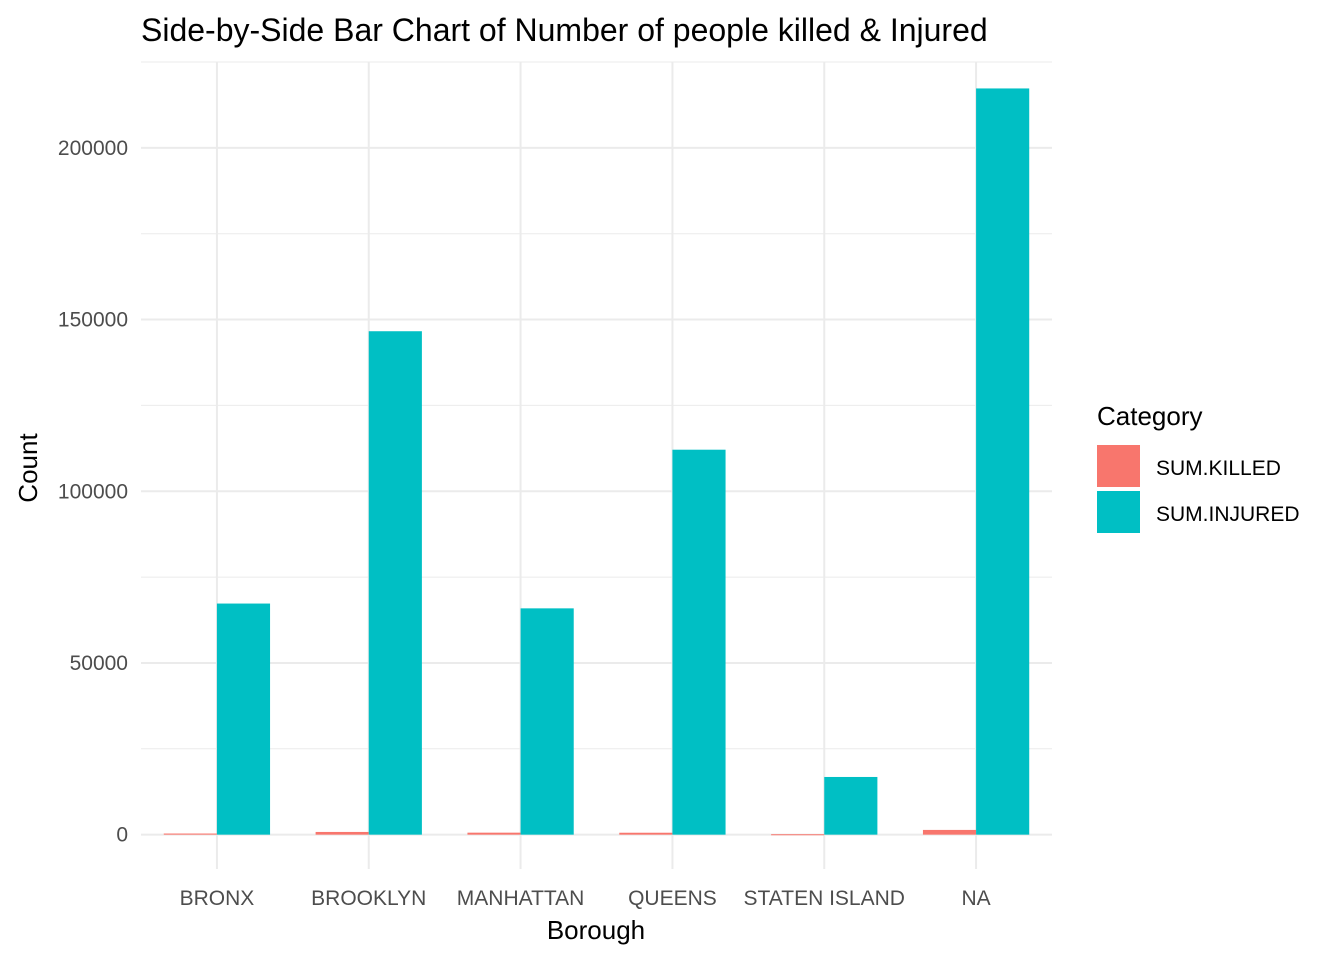 The width and height of the screenshot is (1344, 960). Describe the element at coordinates (521, 898) in the screenshot. I see `x-tick-label: MANHATTAN` at that location.